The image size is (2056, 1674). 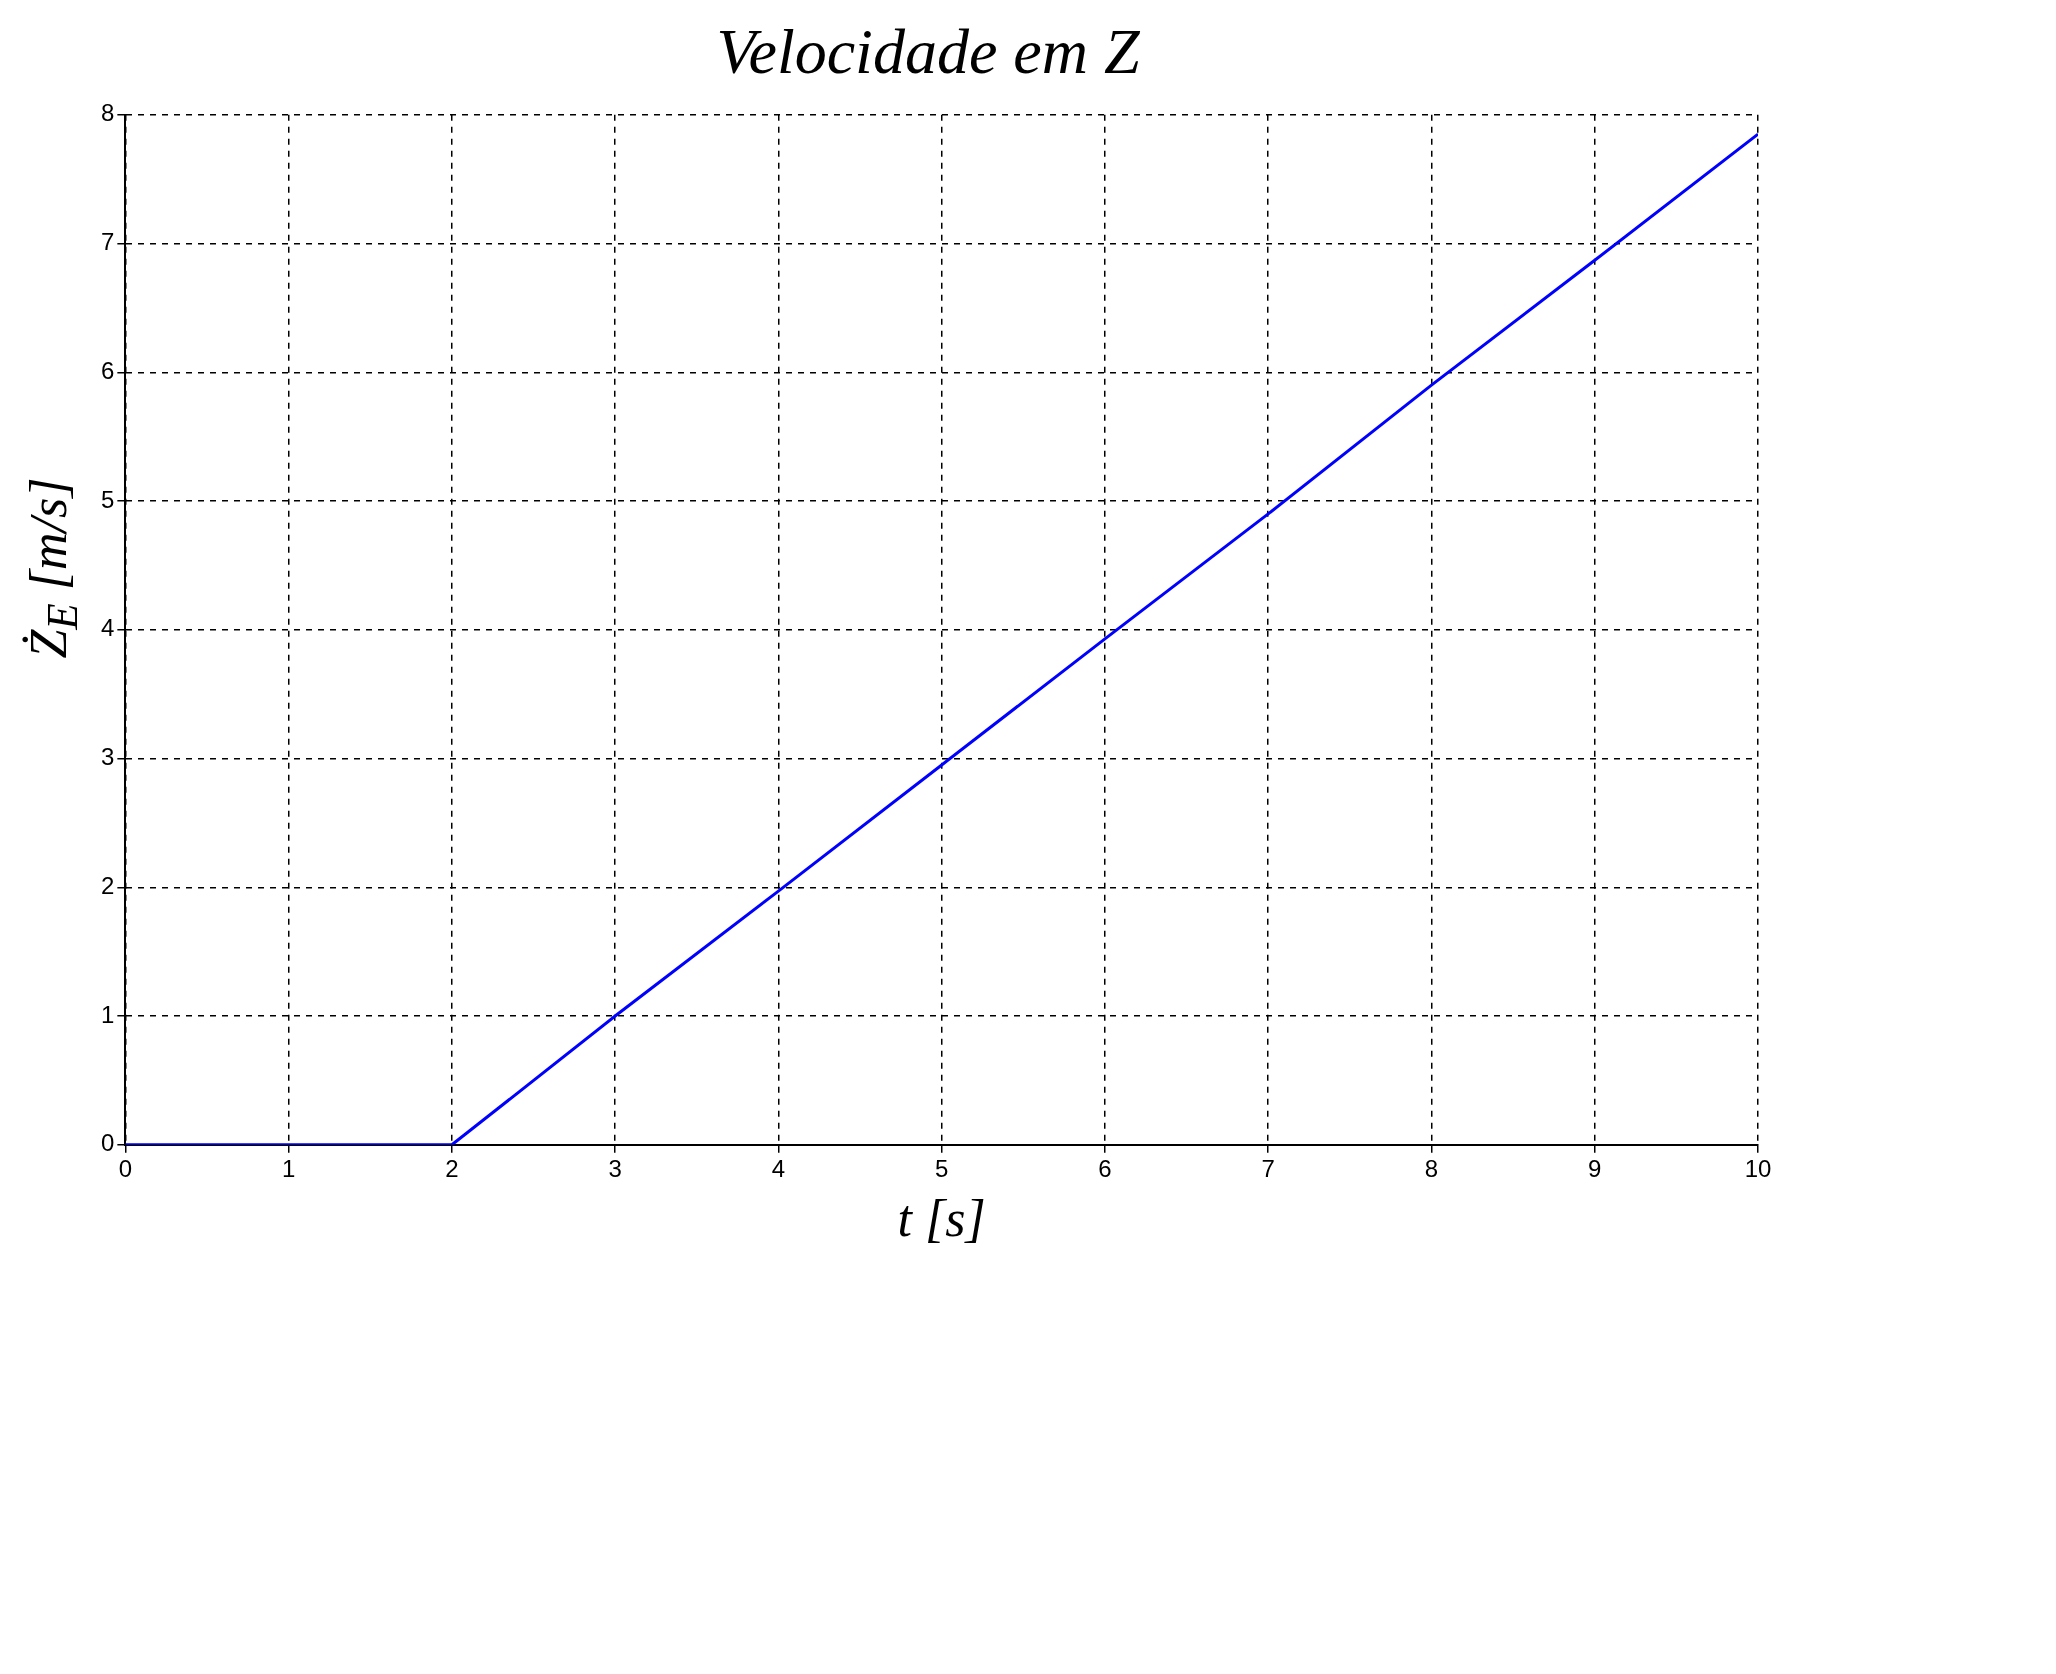 I want to click on y-tick-label: 5, so click(x=107, y=499).